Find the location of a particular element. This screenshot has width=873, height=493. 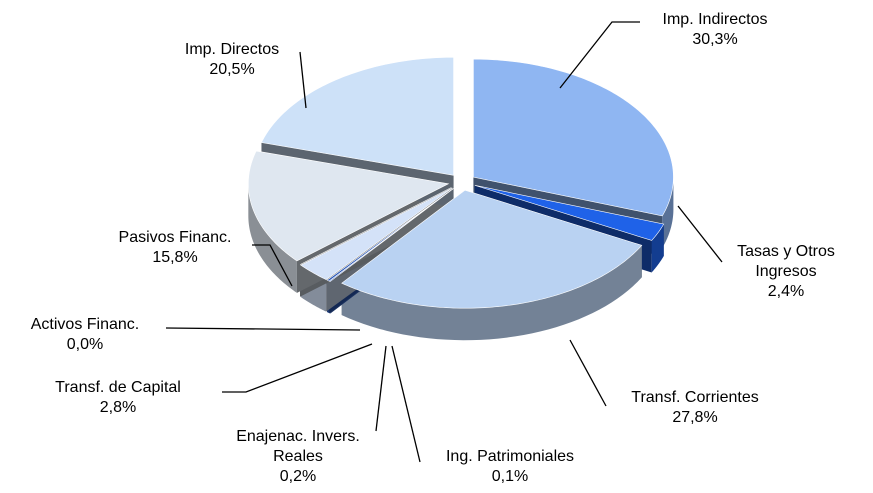

slice-label: Transf. de Capital 2,8% is located at coordinates (118, 398).